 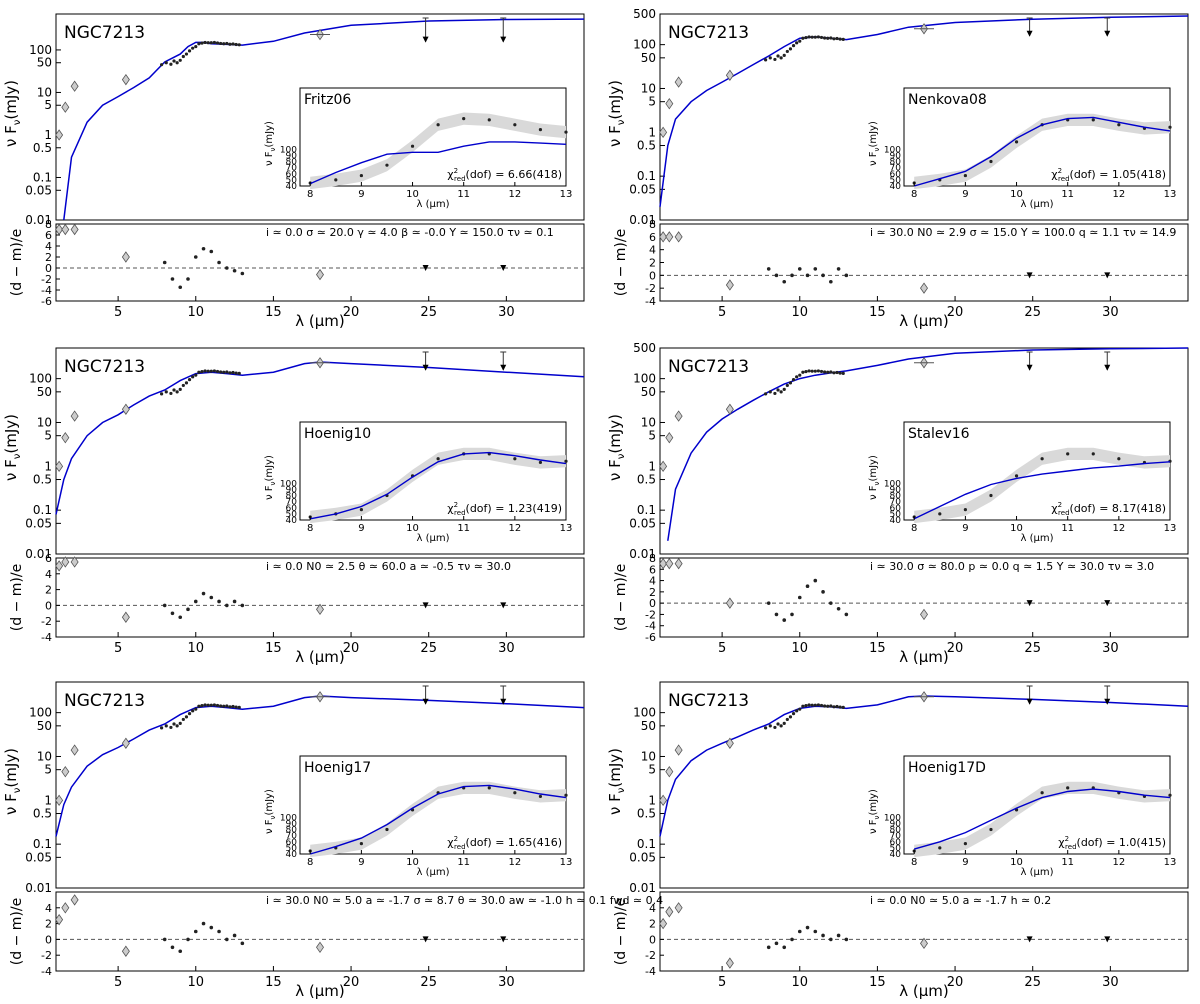 What do you see at coordinates (65, 107) in the screenshot?
I see `photometry-point` at bounding box center [65, 107].